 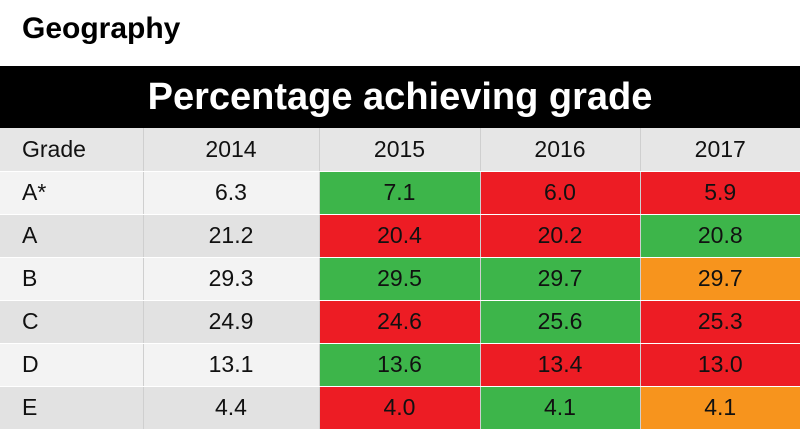 What do you see at coordinates (231, 408) in the screenshot?
I see `value-cell-2014: 4.4` at bounding box center [231, 408].